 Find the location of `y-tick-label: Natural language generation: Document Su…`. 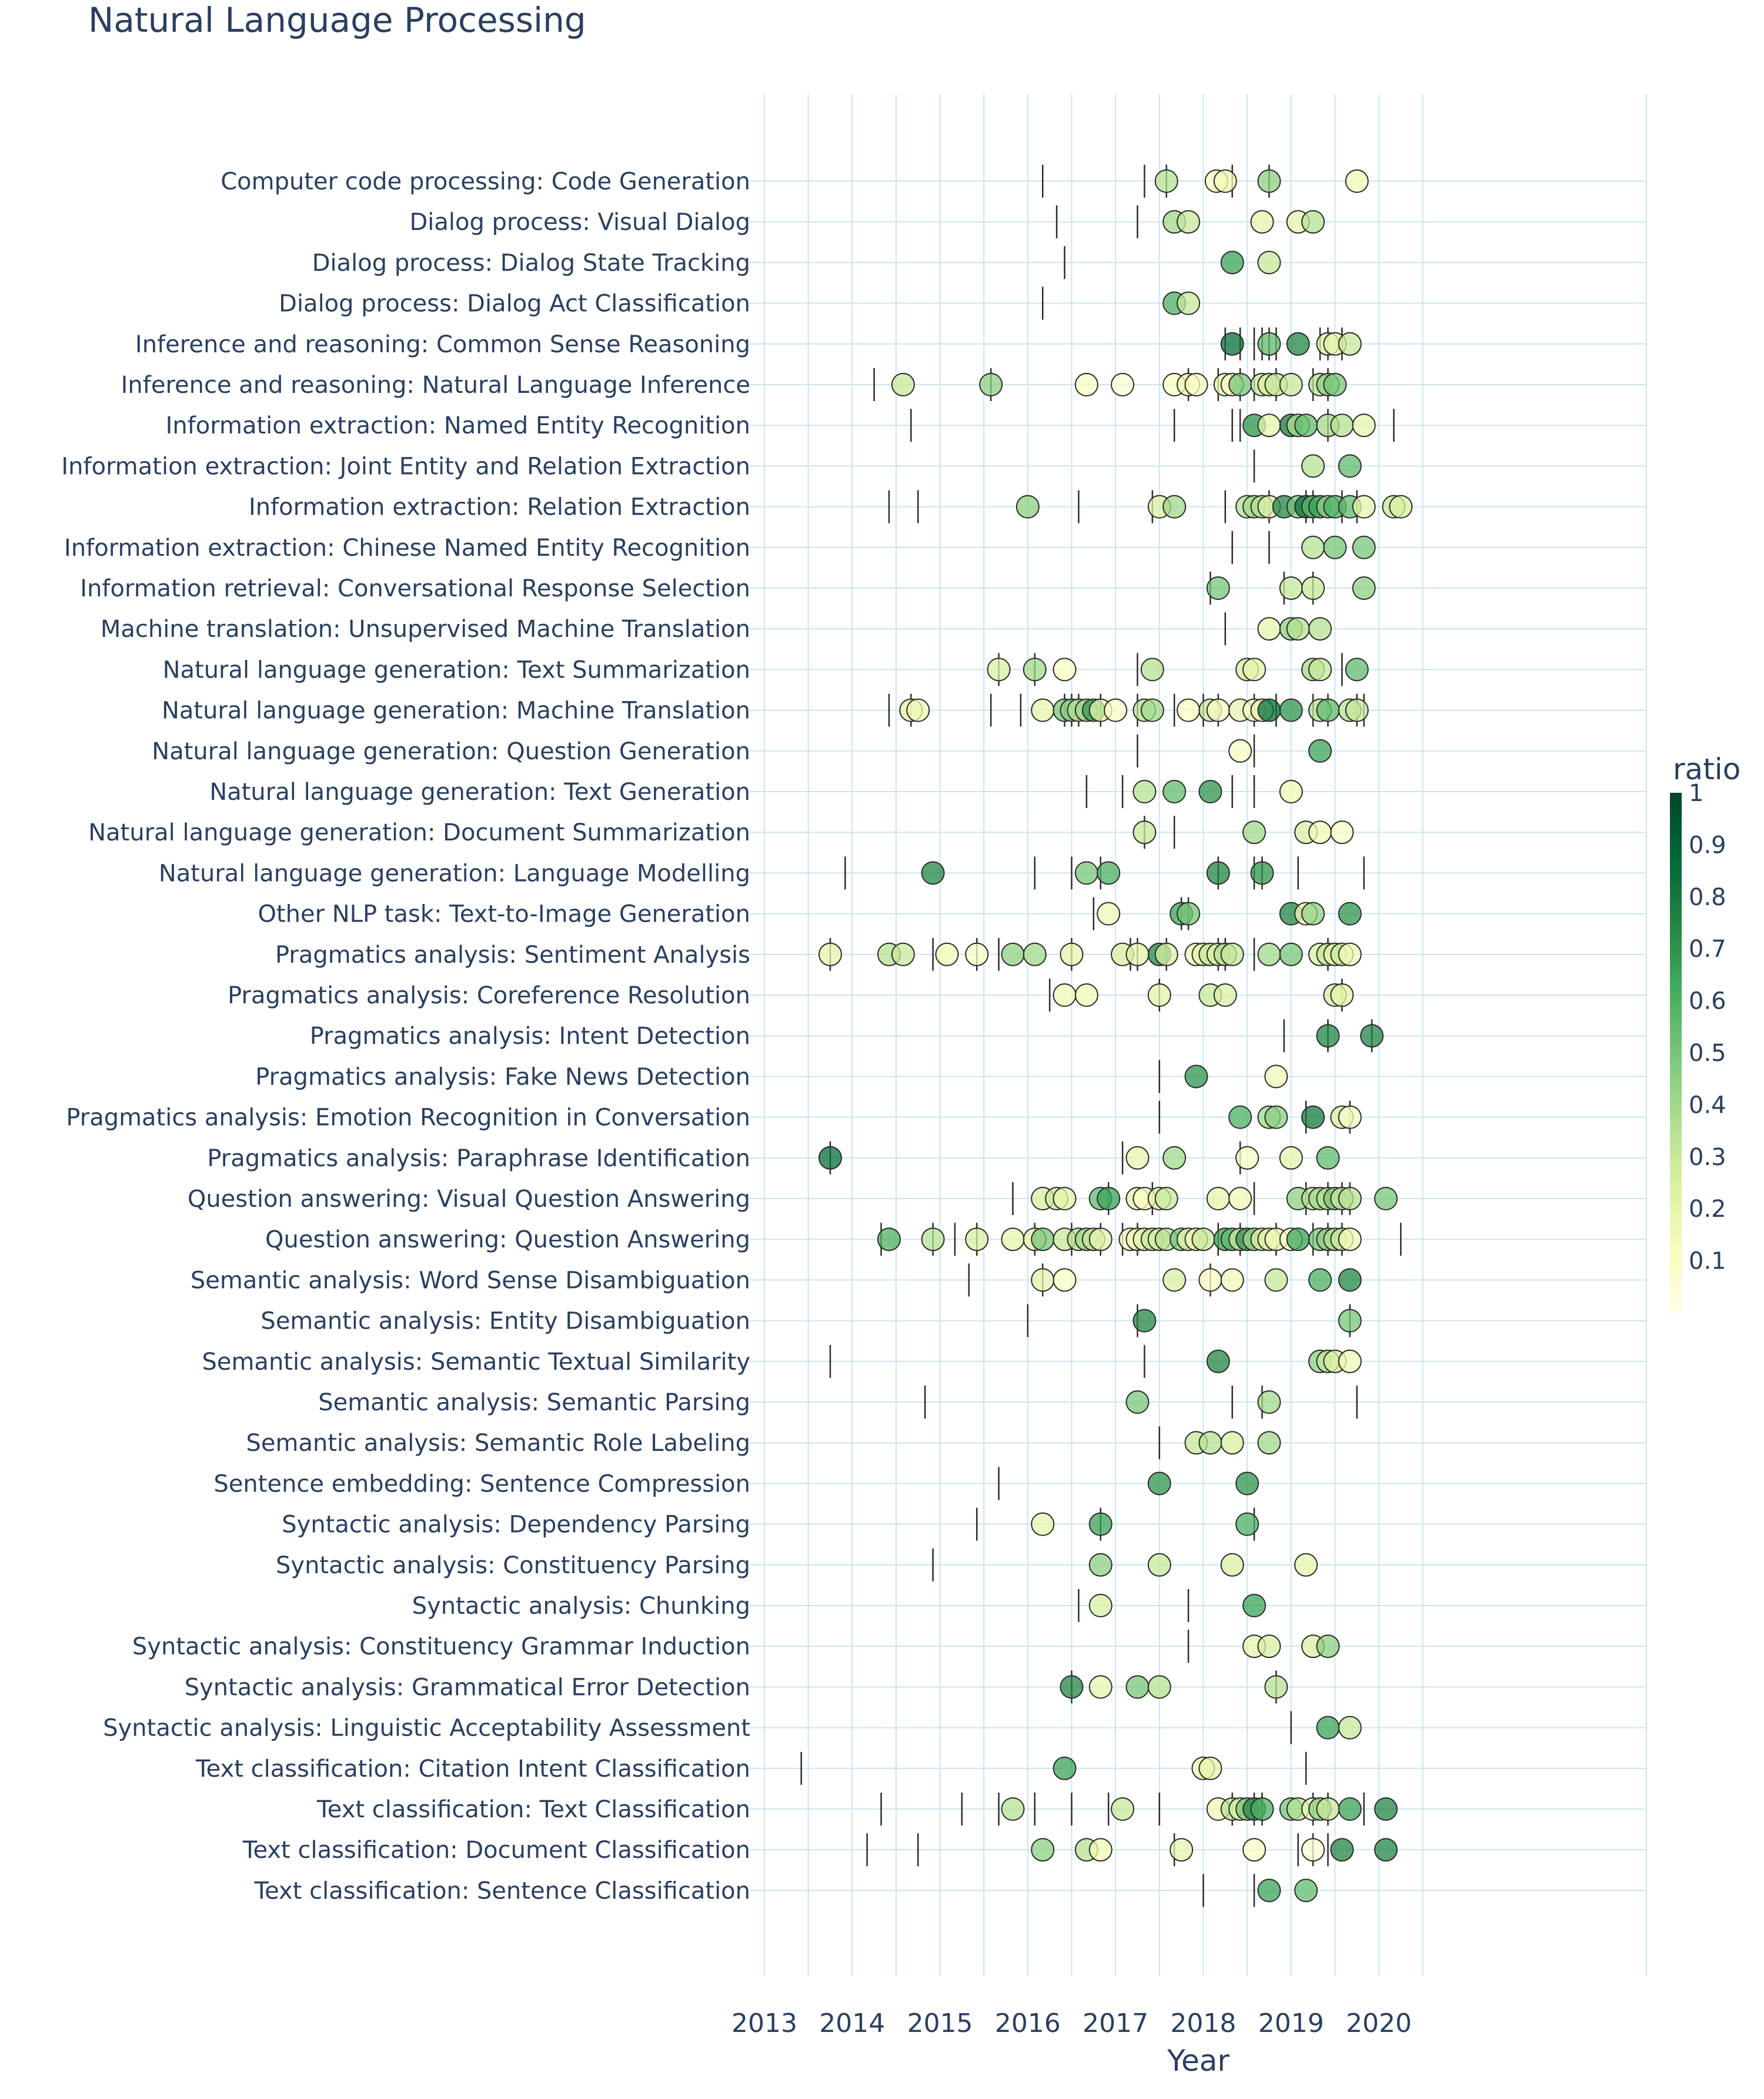

y-tick-label: Natural language generation: Document Su… is located at coordinates (419, 832).